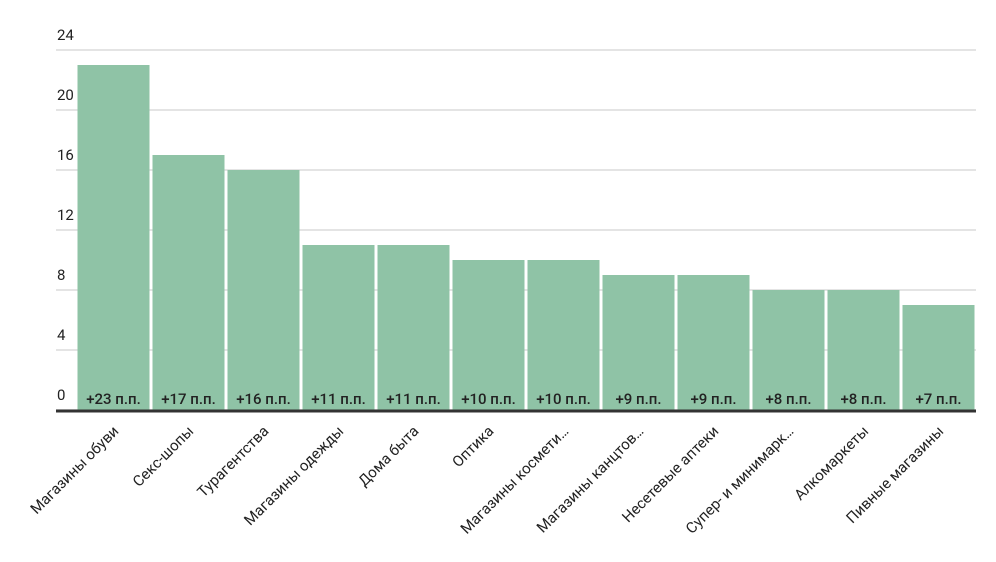  I want to click on x-tick-label: Секс-шопы, so click(163, 456).